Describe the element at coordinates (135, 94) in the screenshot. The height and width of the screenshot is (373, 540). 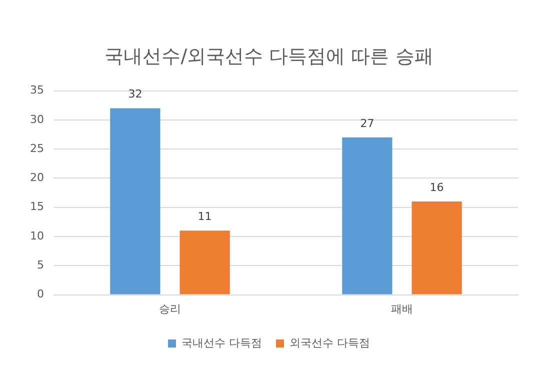
I see `data-label: 32` at that location.